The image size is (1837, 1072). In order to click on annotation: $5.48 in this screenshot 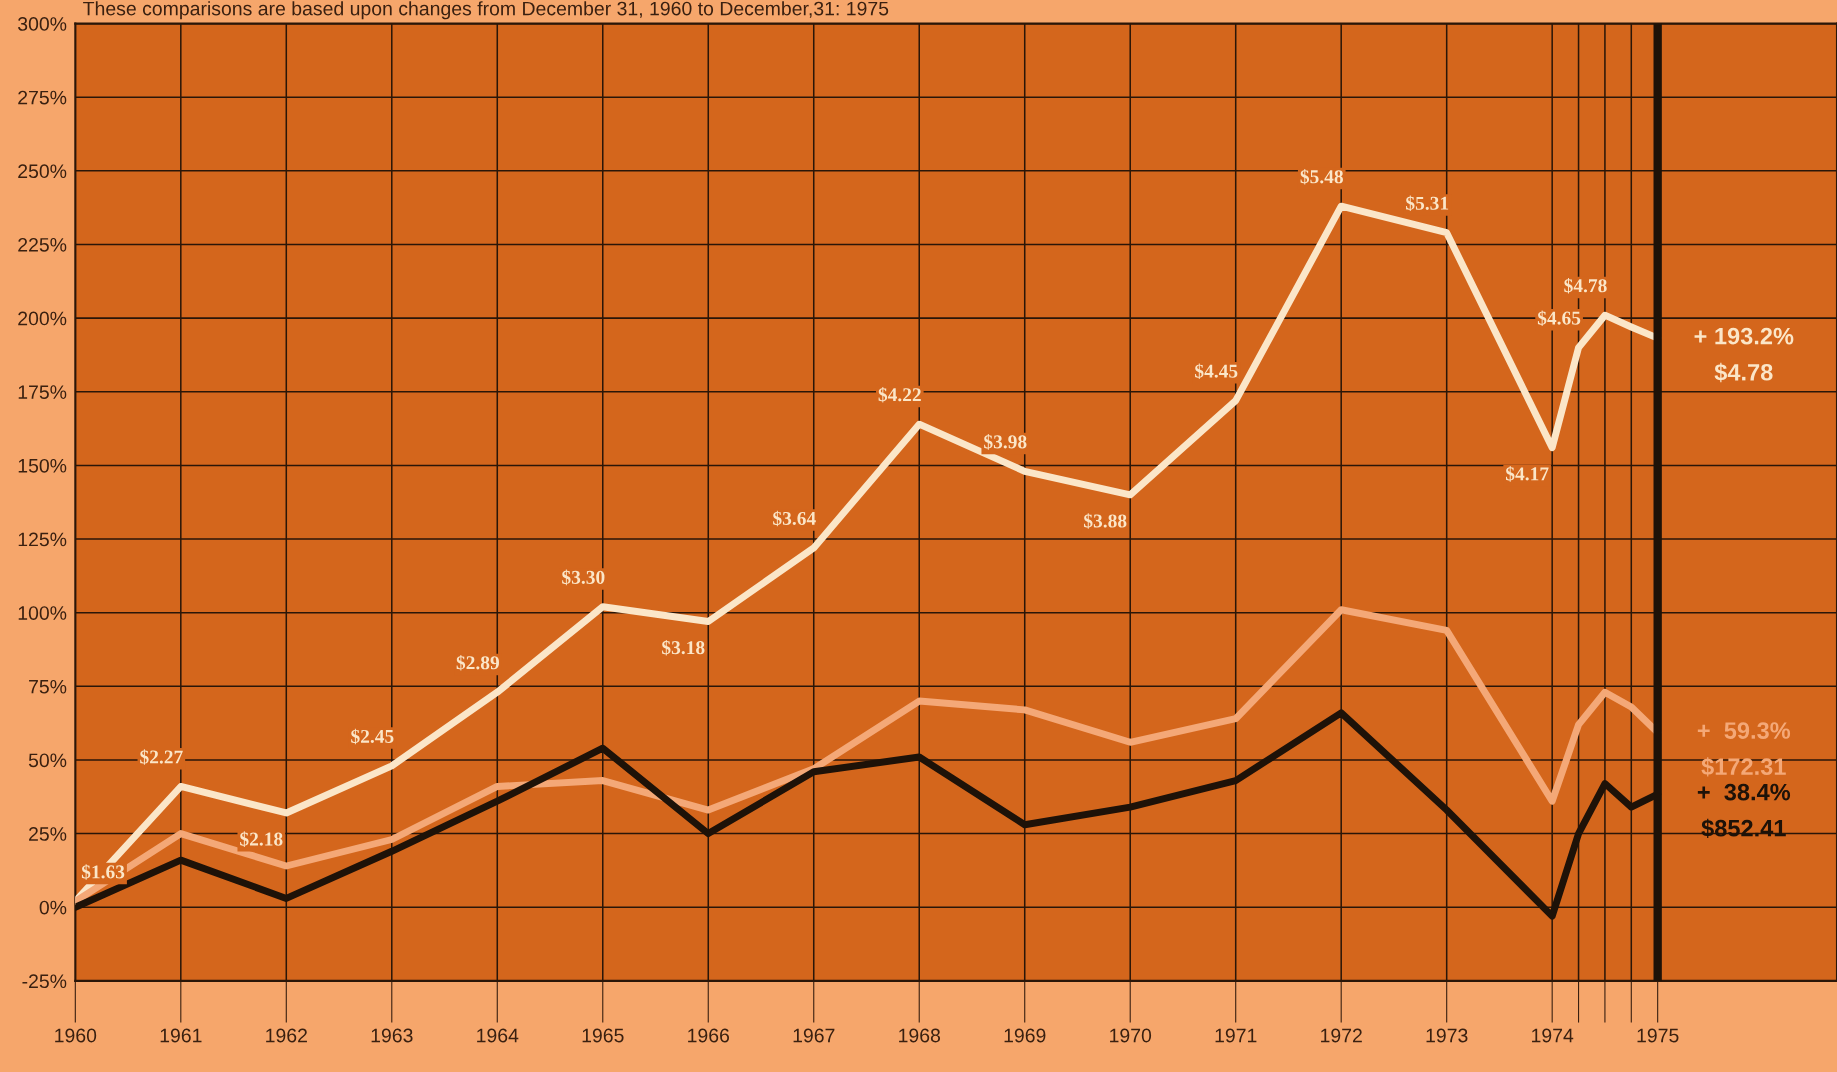, I will do `click(1321, 177)`.